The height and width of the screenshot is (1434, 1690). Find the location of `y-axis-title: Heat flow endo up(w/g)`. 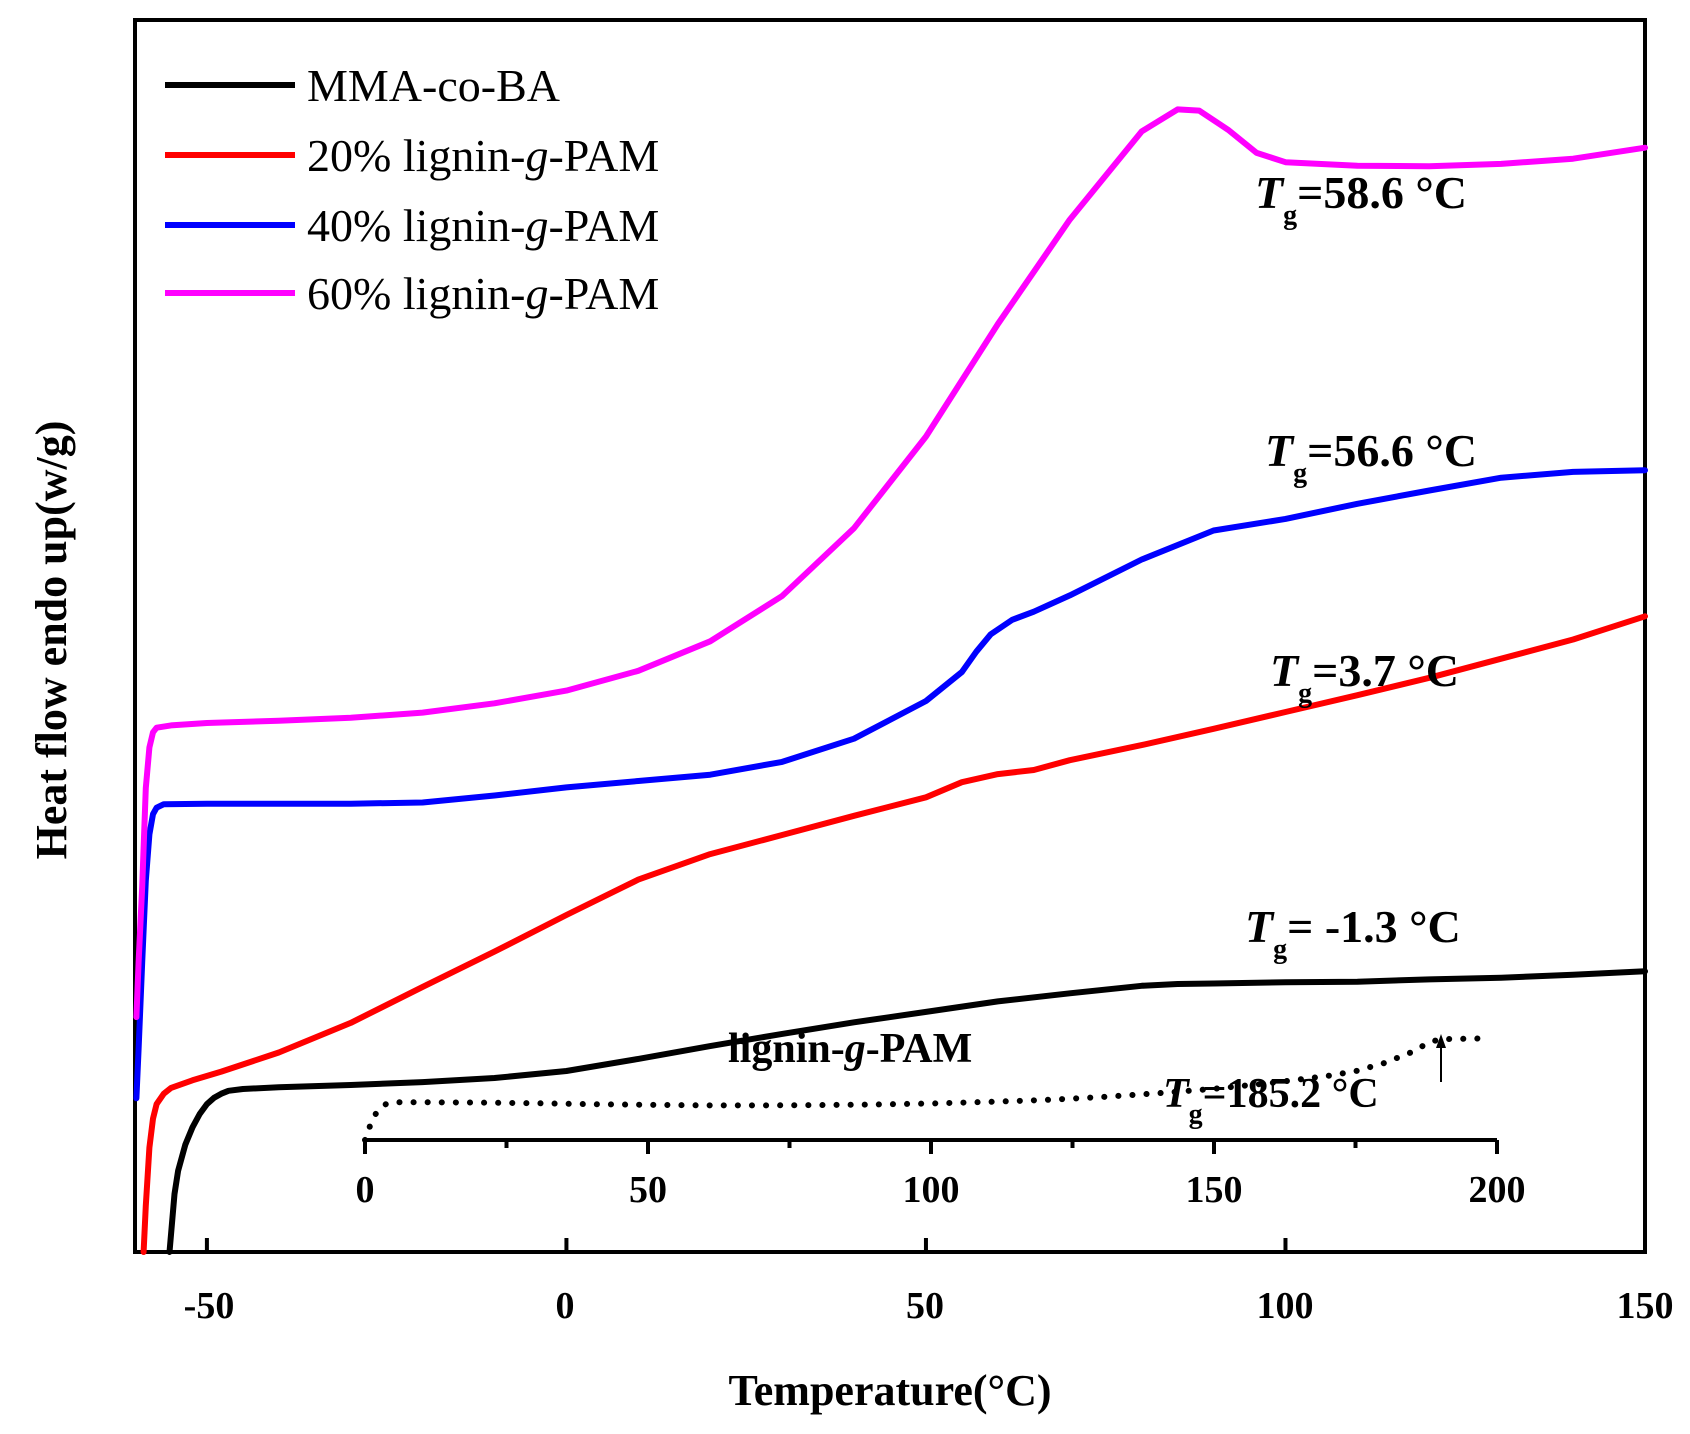

y-axis-title: Heat flow endo up(w/g) is located at coordinates (51, 640).